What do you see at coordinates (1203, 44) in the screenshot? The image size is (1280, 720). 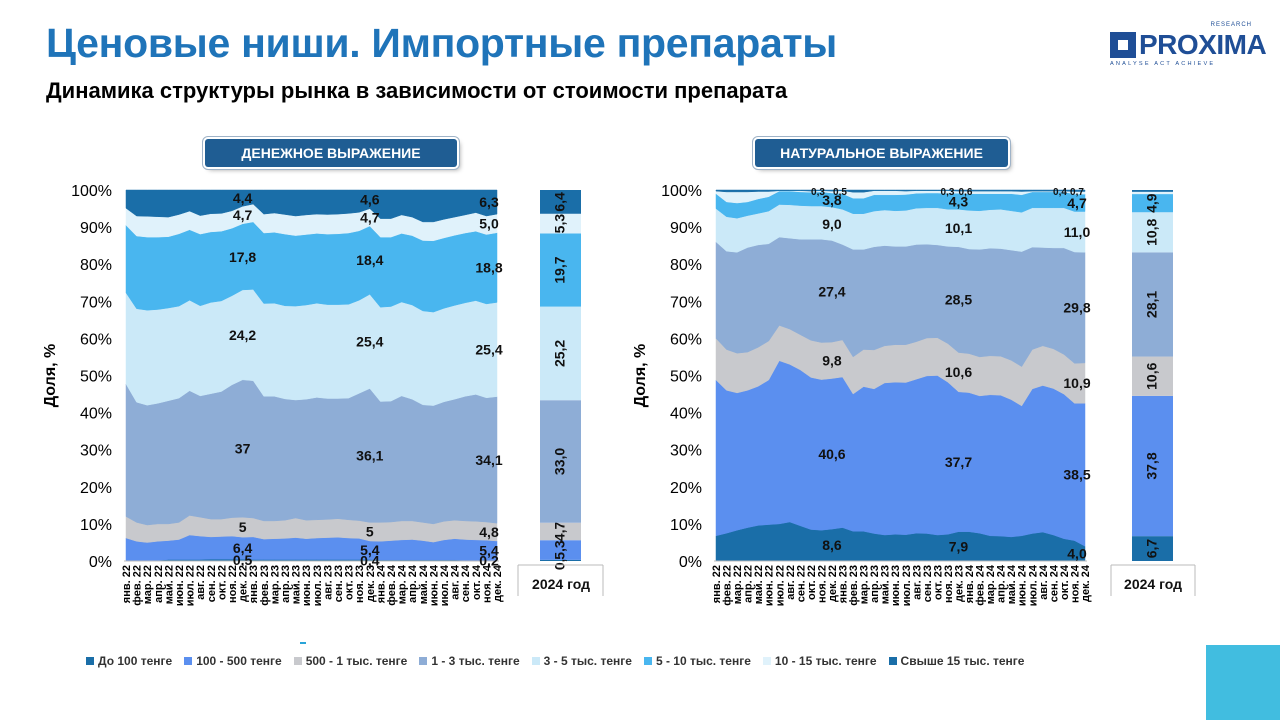 I see `logo-word: PROXIMA` at bounding box center [1203, 44].